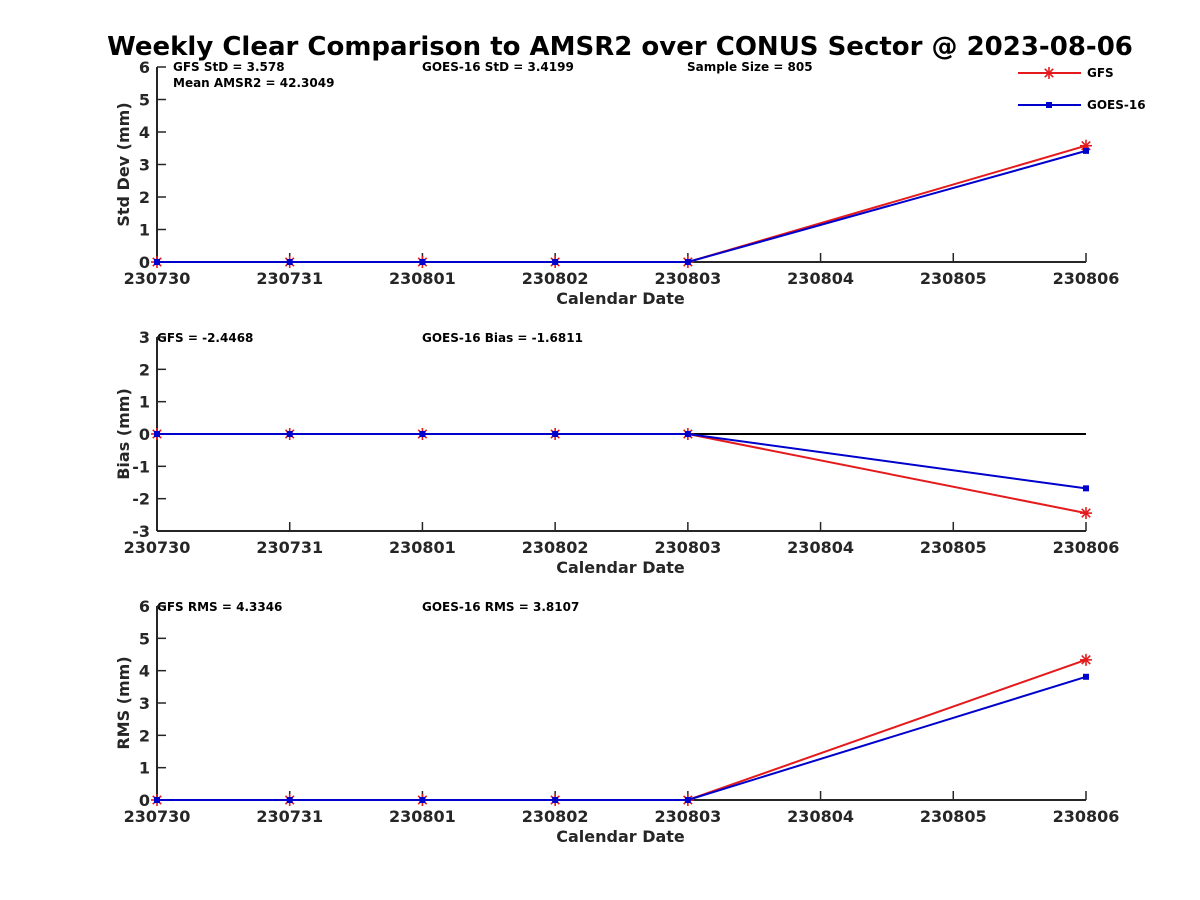 The width and height of the screenshot is (1200, 900). I want to click on y-axis-label: Bias (mm), so click(123, 434).